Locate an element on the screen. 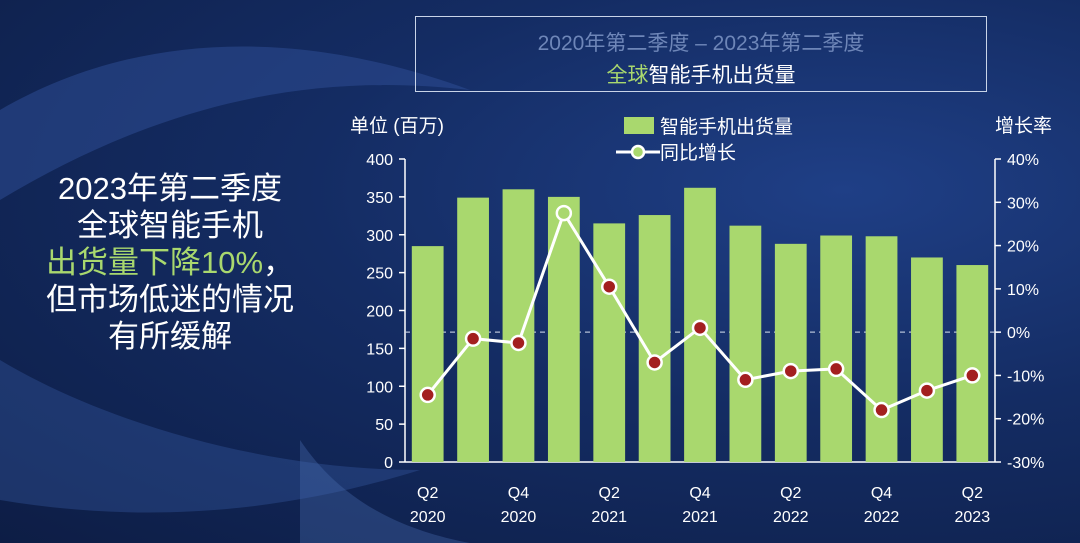 This screenshot has width=1080, height=543. chart-title-highlight: 全球 is located at coordinates (627, 75).